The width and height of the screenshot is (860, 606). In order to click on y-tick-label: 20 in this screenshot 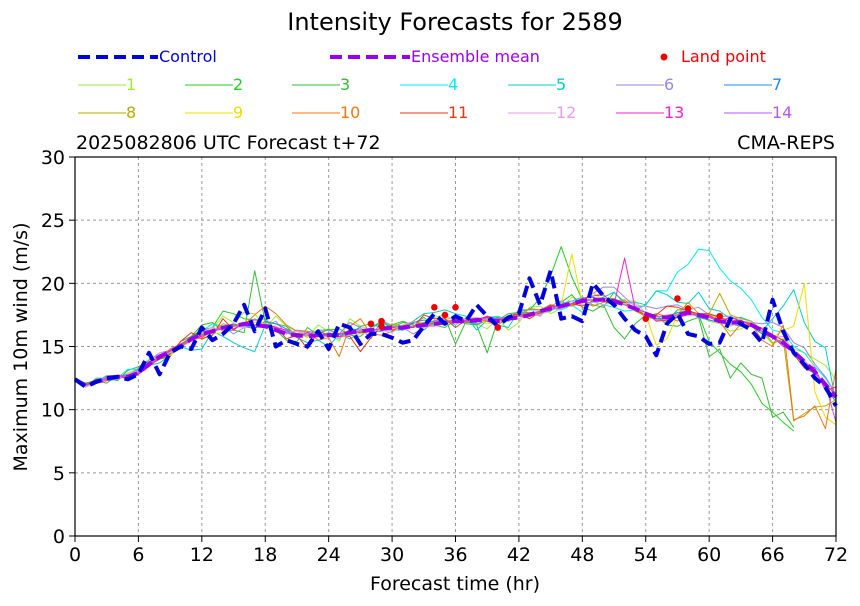, I will do `click(53, 284)`.